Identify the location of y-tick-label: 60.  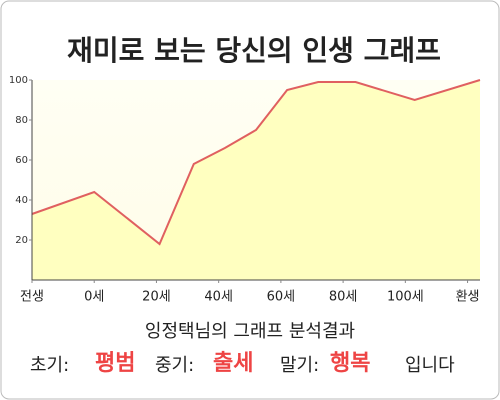
(21, 160).